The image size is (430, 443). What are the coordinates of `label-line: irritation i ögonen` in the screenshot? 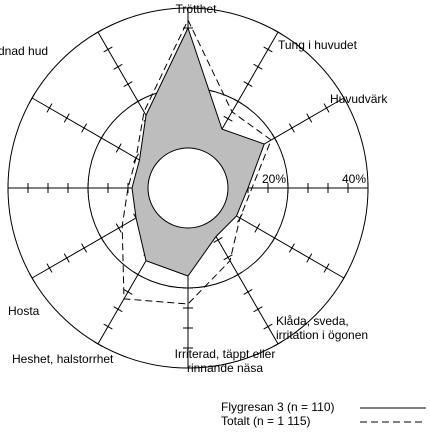 It's located at (322, 335).